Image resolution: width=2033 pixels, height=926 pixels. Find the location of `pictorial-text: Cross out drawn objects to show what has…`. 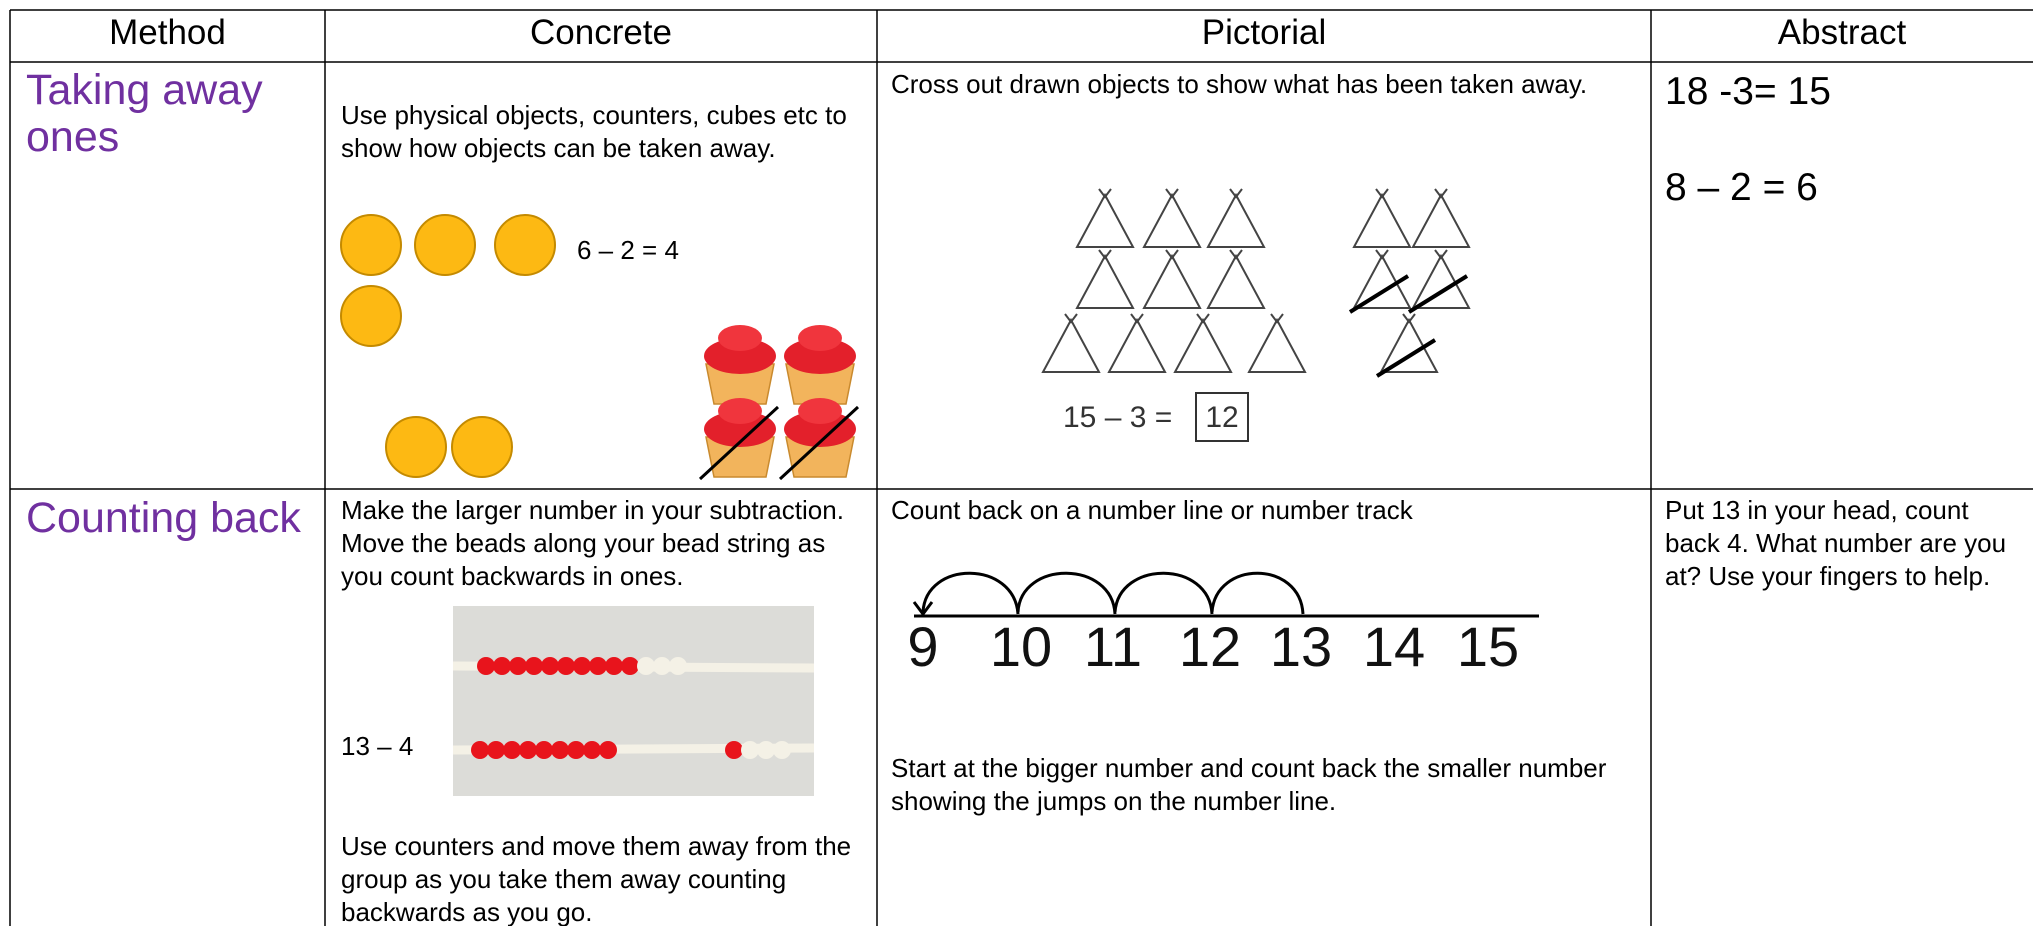

pictorial-text: Cross out drawn objects to show what has… is located at coordinates (1239, 84).